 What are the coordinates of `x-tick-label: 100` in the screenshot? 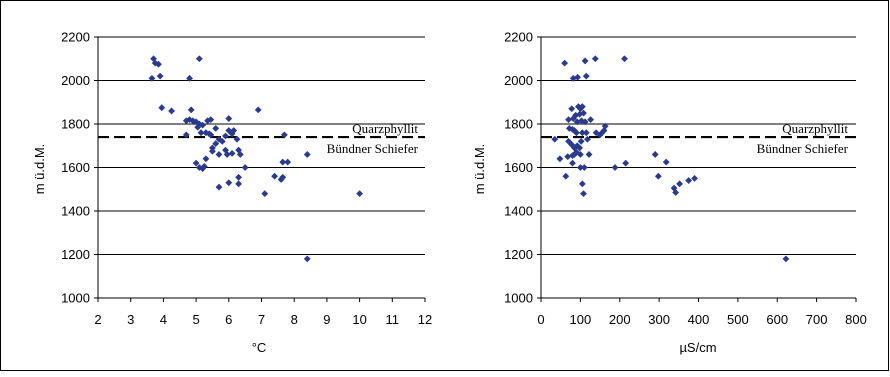 It's located at (581, 319).